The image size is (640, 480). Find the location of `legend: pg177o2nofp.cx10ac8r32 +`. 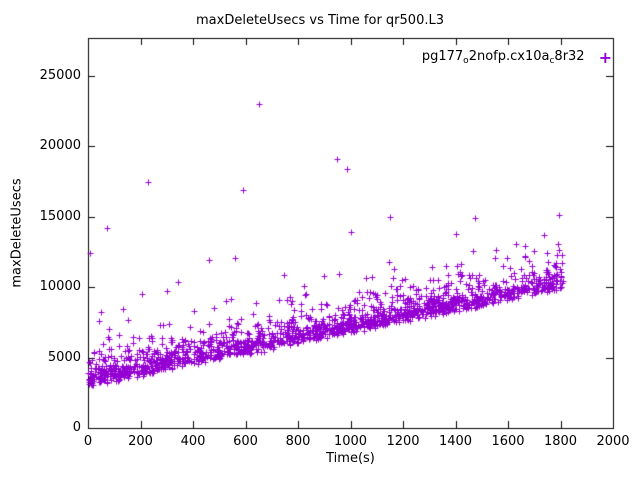

legend: pg177o2nofp.cx10ac8r32 + is located at coordinates (517, 57).